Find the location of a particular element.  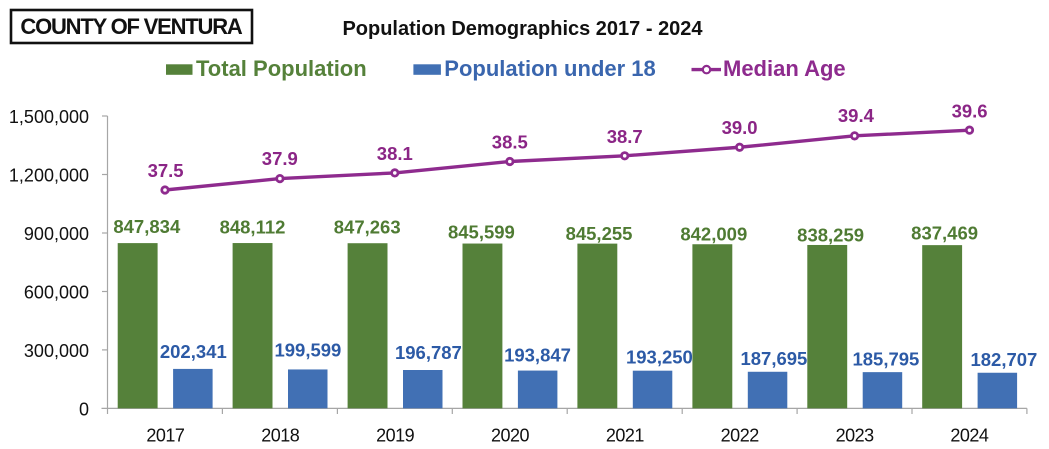

svg-text: 900,000 is located at coordinates (56, 234).